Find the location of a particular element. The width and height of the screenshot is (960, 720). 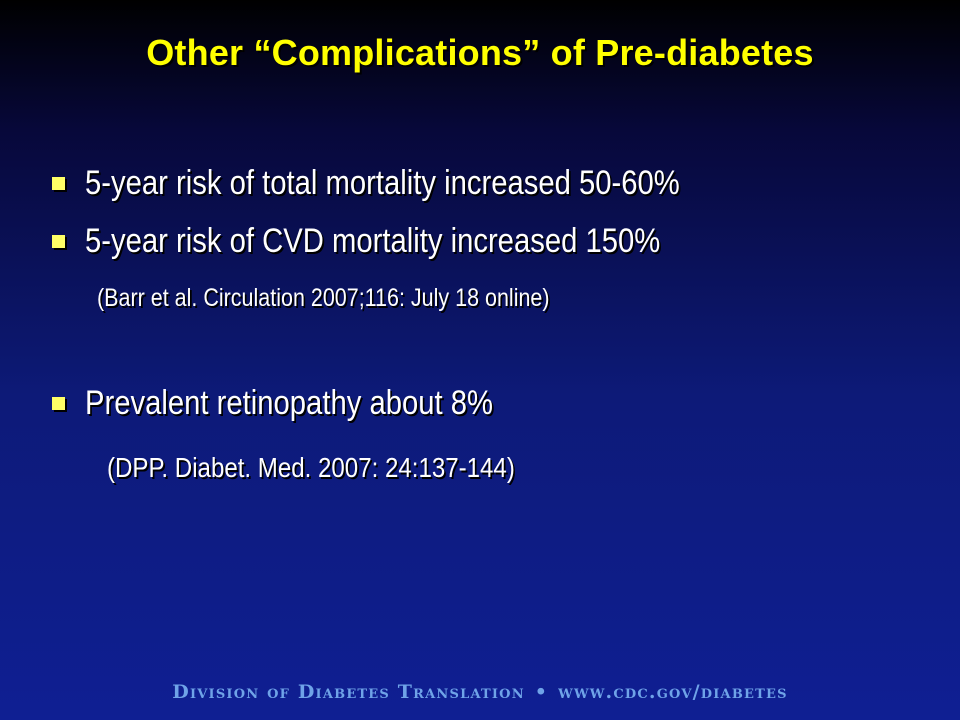

bullet-text: Prevalent retinopathy about 8% is located at coordinates (289, 403).